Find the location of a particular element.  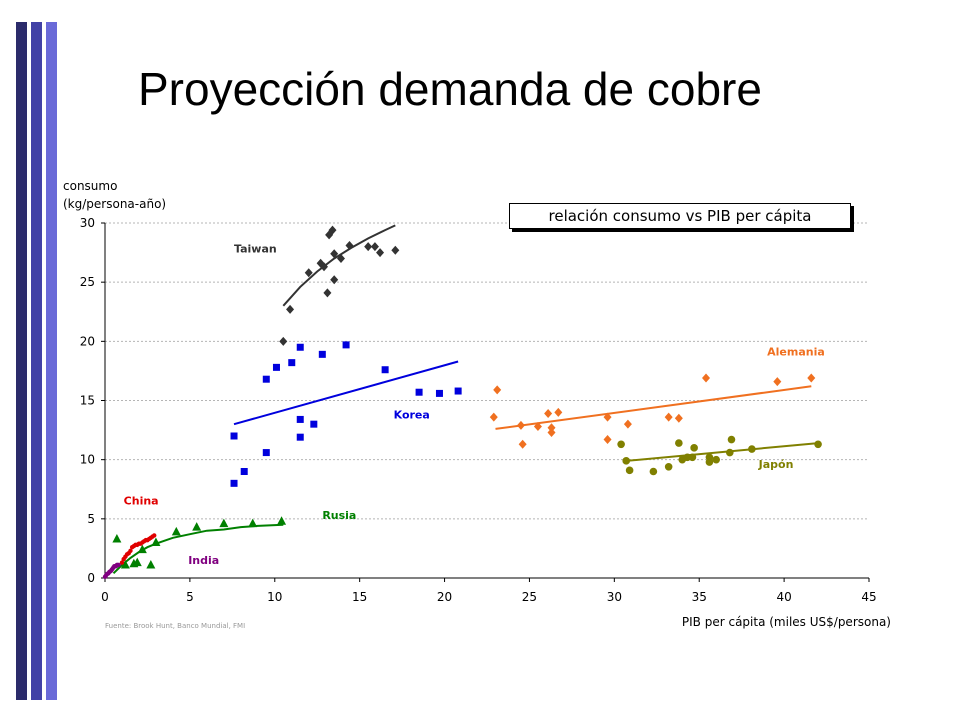

label-korea: Korea is located at coordinates (412, 414).